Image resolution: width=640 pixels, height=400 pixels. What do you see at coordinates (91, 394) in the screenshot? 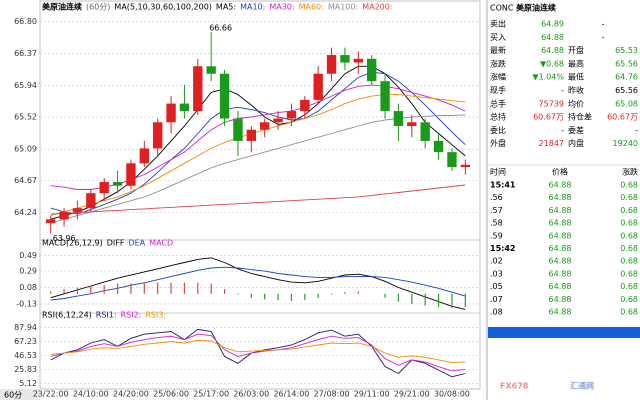
I see `x-tick-label: 24/10:00` at bounding box center [91, 394].